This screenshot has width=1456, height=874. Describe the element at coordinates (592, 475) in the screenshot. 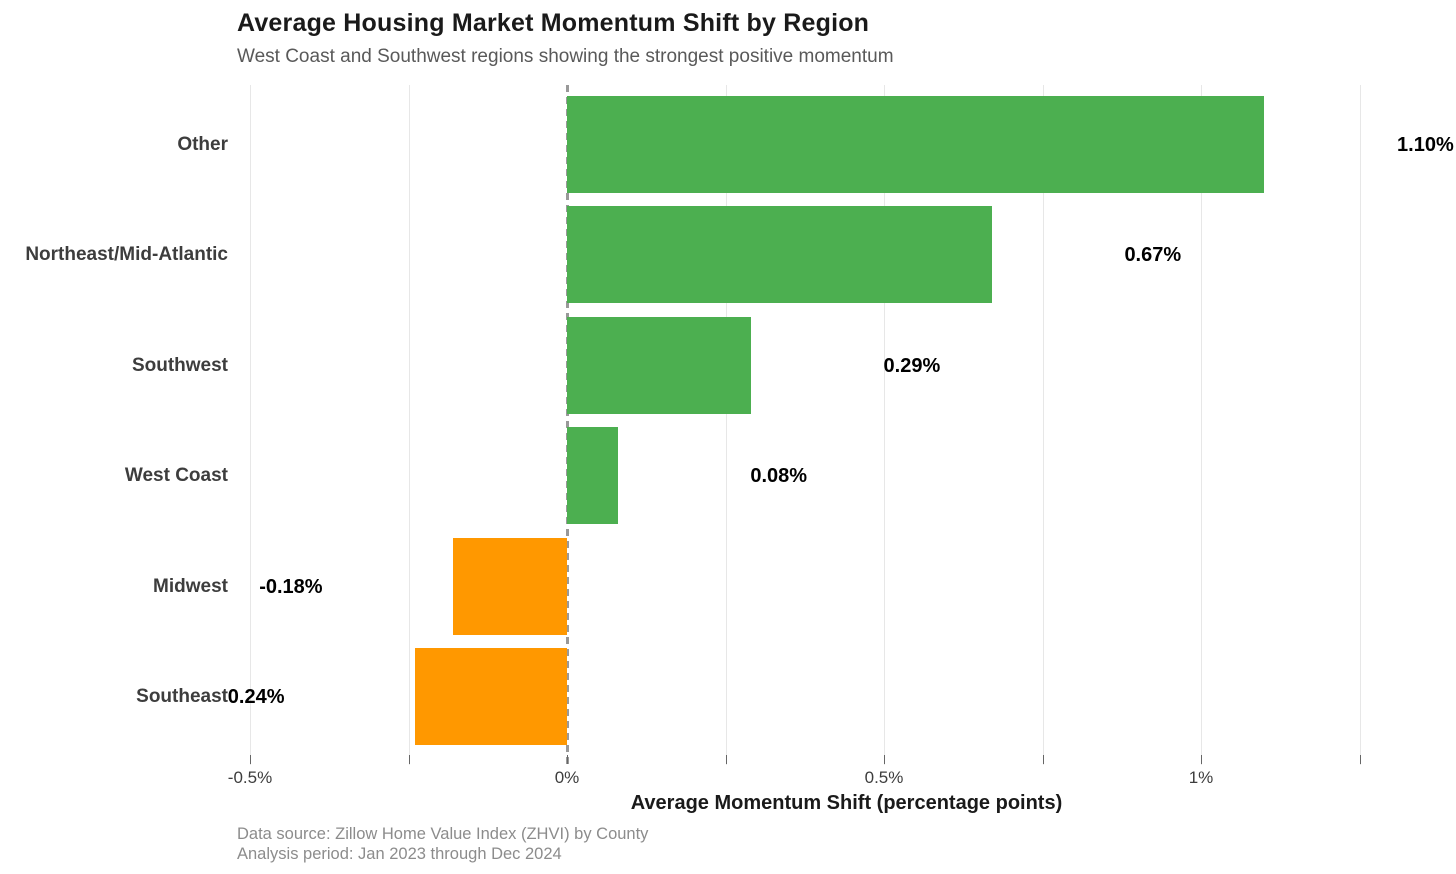

I see `bar-west-coast` at that location.